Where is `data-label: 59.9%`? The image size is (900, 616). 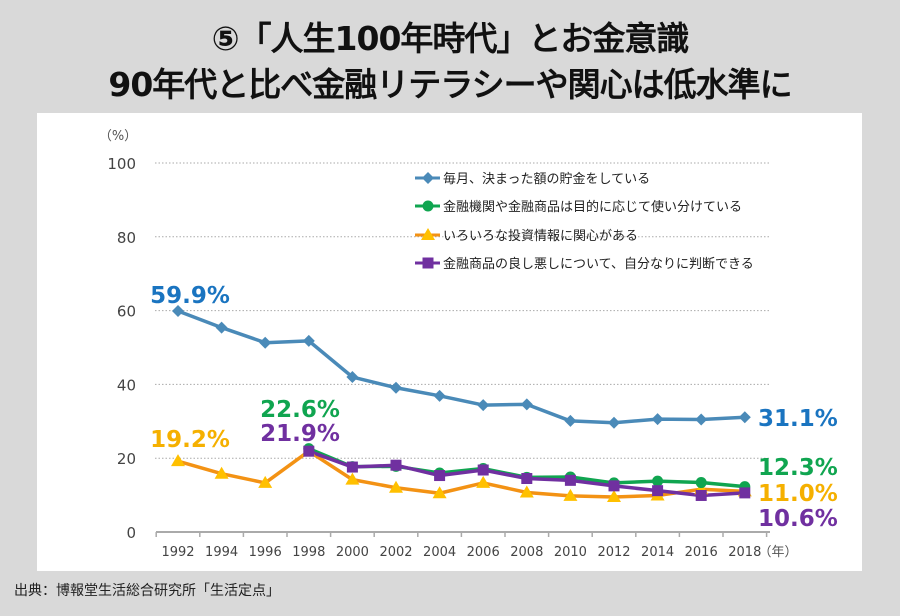 data-label: 59.9% is located at coordinates (190, 296).